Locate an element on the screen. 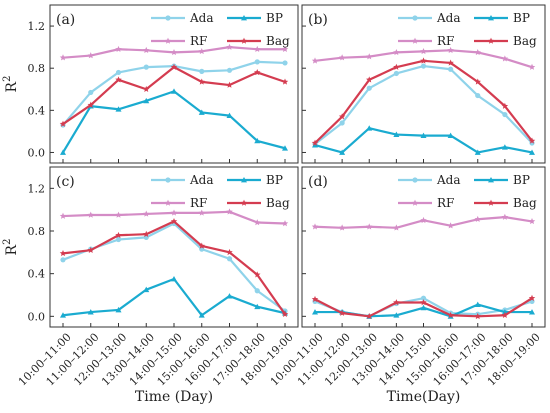  panel-label: (d) is located at coordinates (318, 182).